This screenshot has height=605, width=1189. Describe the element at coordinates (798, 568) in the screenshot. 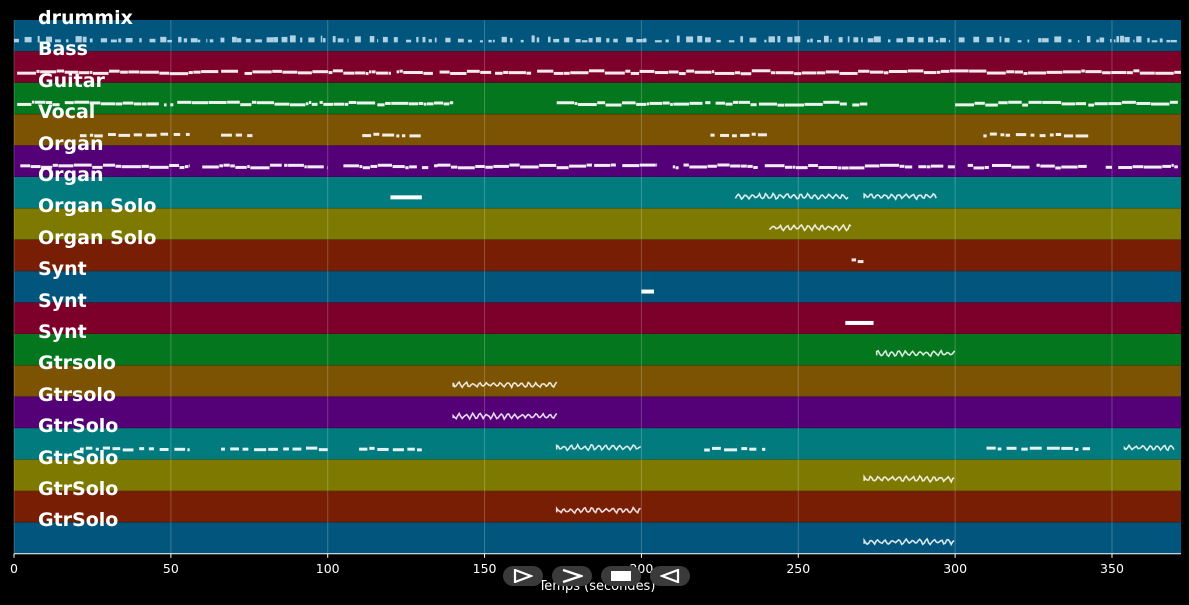

I see `x-tick-label: 250` at that location.